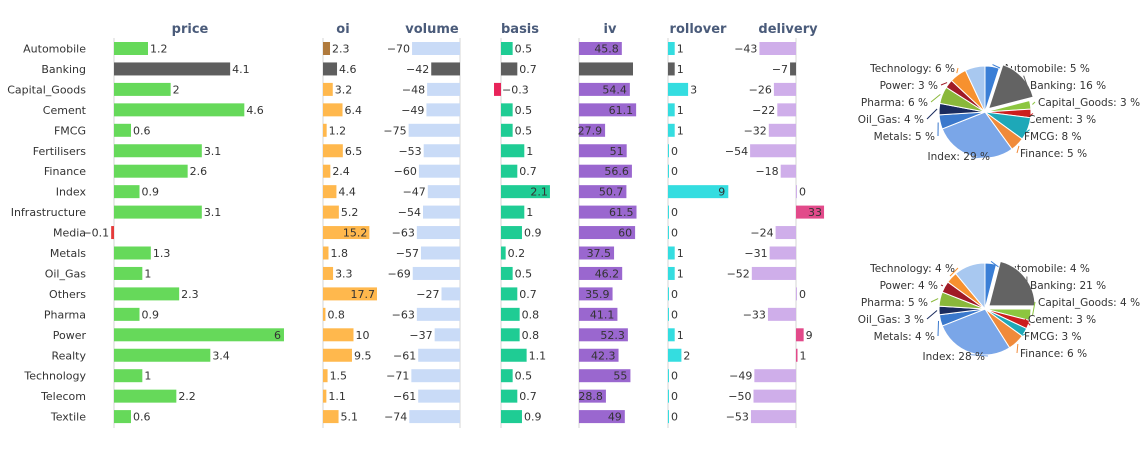 The image size is (1145, 467). I want to click on value-label-price-technology: 1, so click(147, 376).